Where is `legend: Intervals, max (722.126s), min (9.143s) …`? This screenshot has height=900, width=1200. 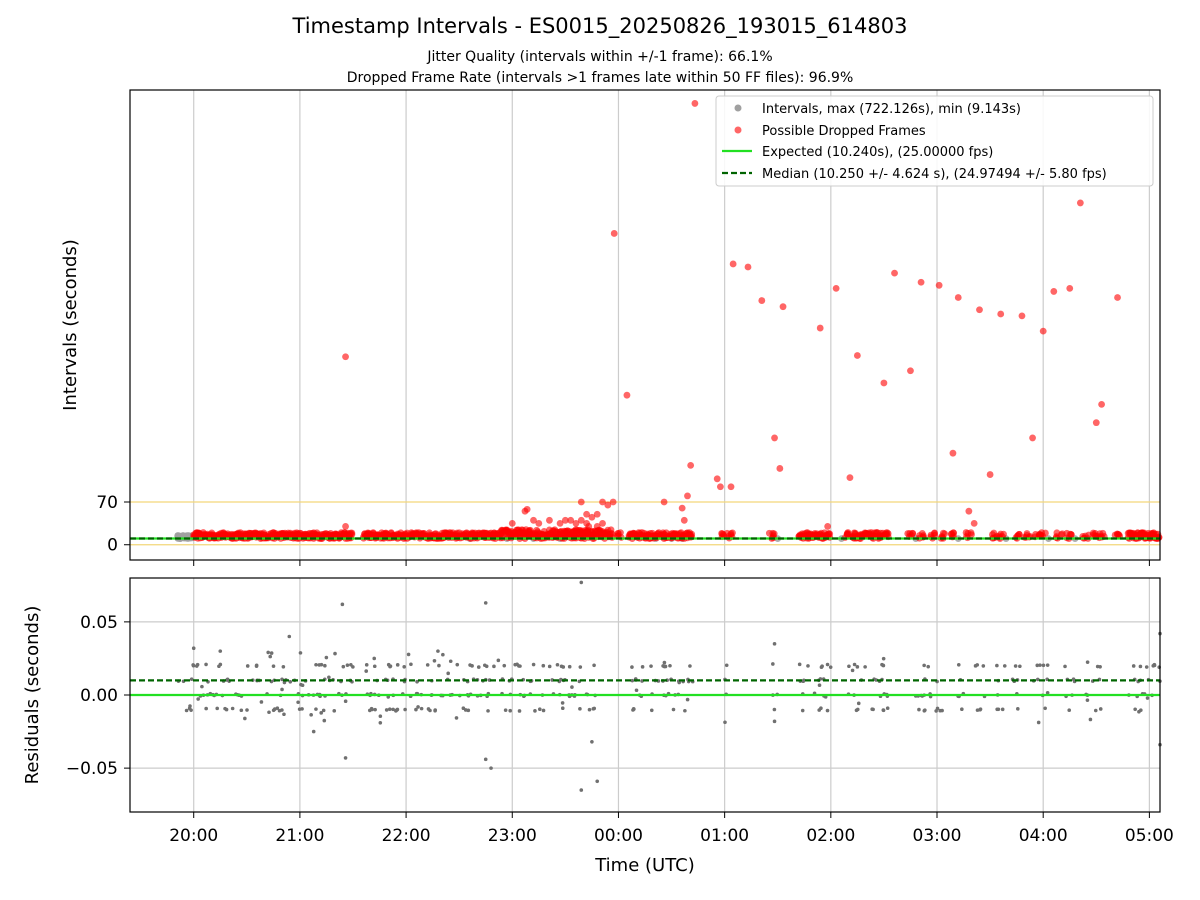 legend: Intervals, max (722.126s), min (9.143s) … is located at coordinates (934, 141).